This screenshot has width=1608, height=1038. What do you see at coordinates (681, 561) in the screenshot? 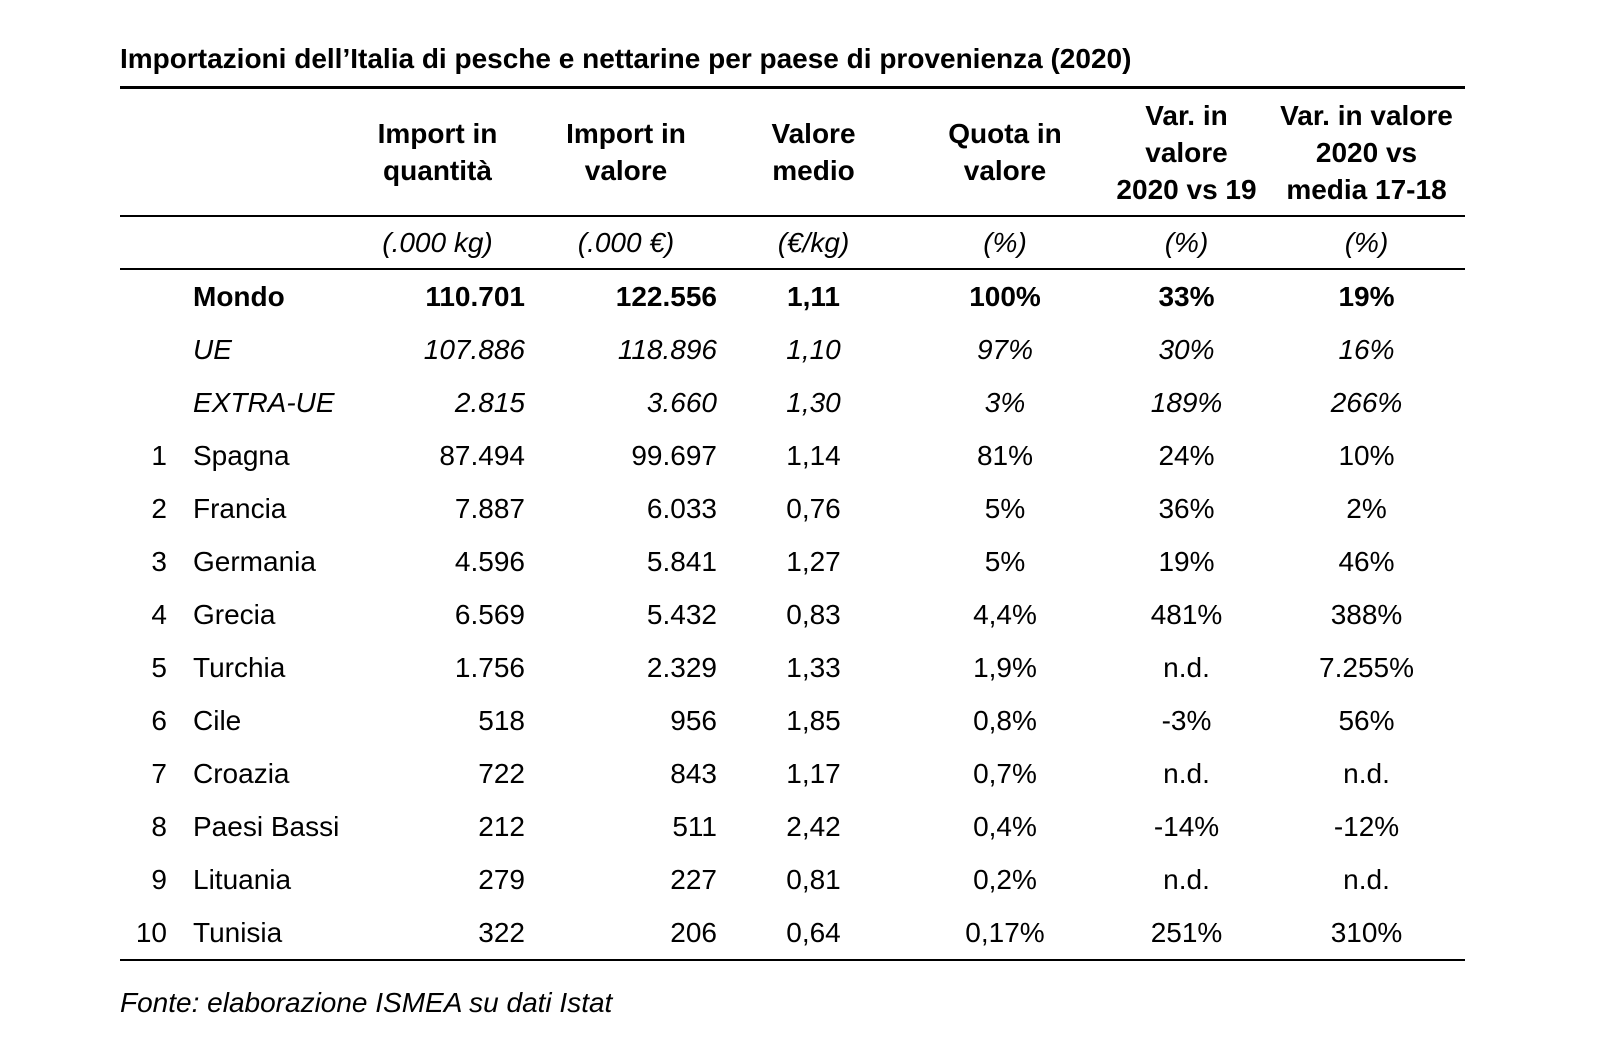
I see `value-import-value: 5.841` at bounding box center [681, 561].